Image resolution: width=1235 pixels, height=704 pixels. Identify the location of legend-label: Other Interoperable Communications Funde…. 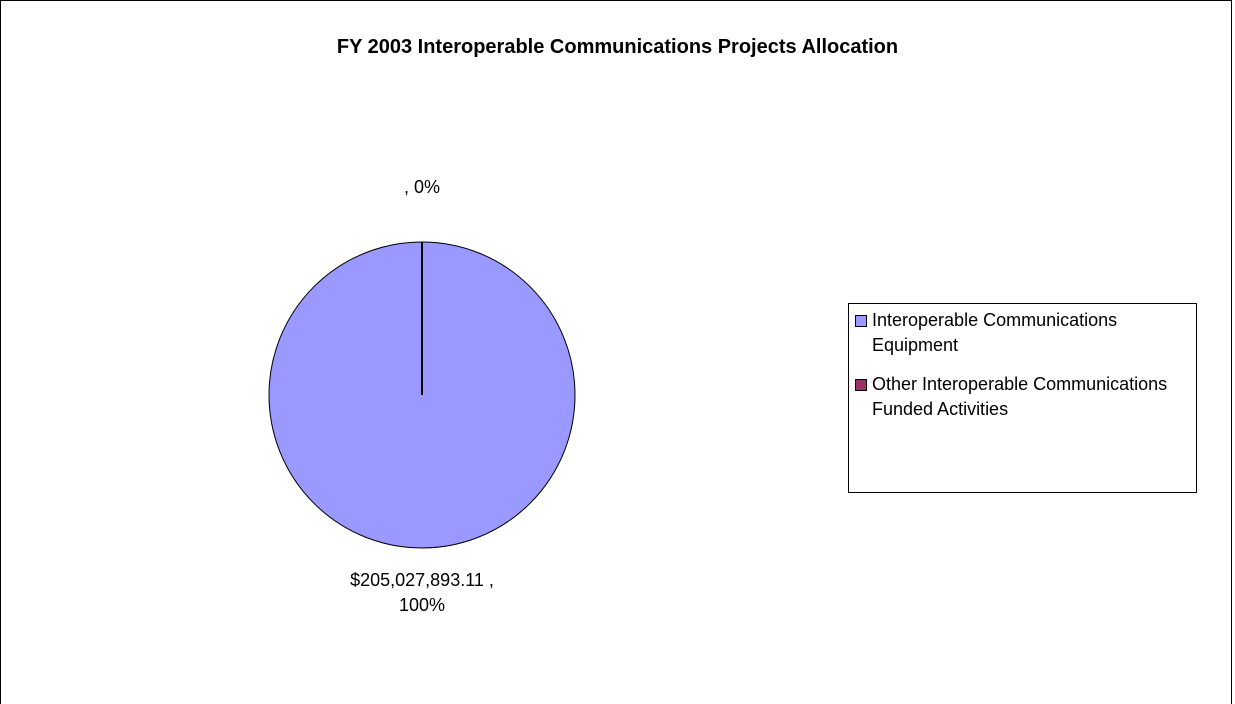
(1020, 396).